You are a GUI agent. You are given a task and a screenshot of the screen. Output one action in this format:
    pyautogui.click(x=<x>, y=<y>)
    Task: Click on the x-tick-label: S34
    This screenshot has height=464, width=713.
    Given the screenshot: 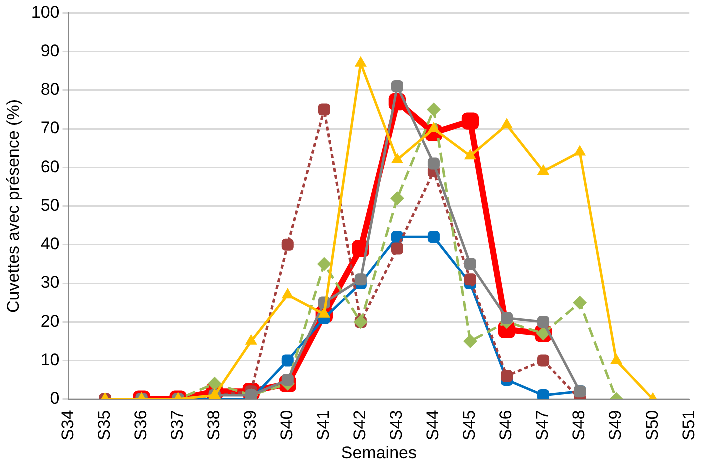 What is the action you would take?
    pyautogui.click(x=68, y=425)
    